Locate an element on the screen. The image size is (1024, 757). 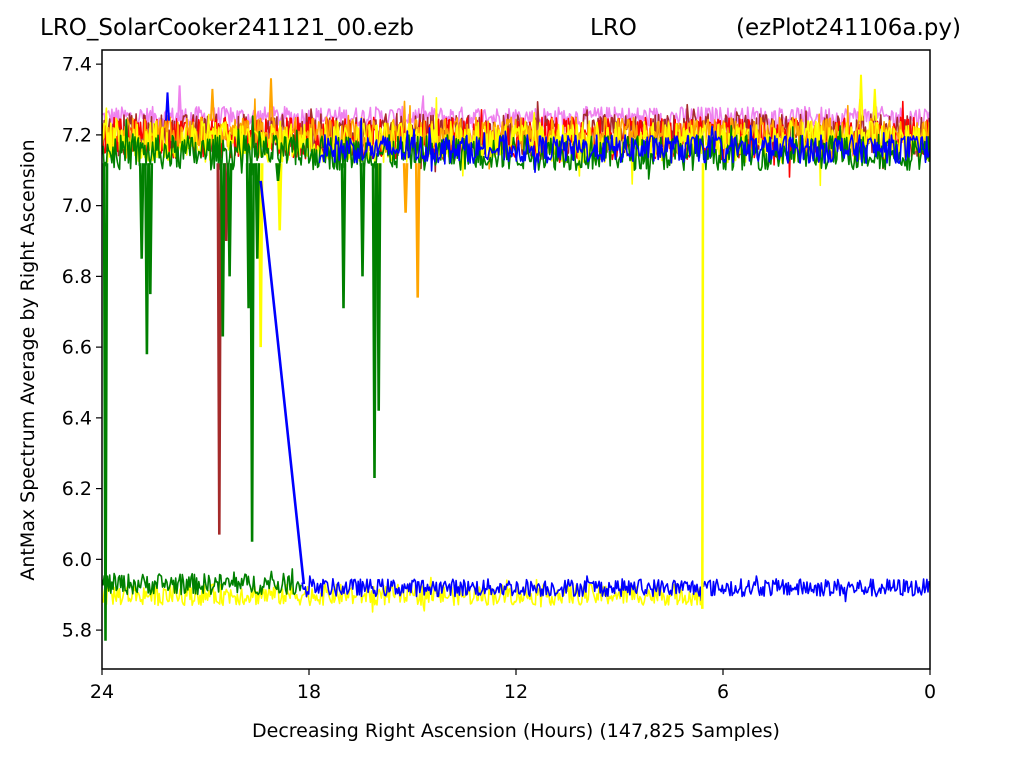
y-tick-label: 5.8 is located at coordinates (77, 631).